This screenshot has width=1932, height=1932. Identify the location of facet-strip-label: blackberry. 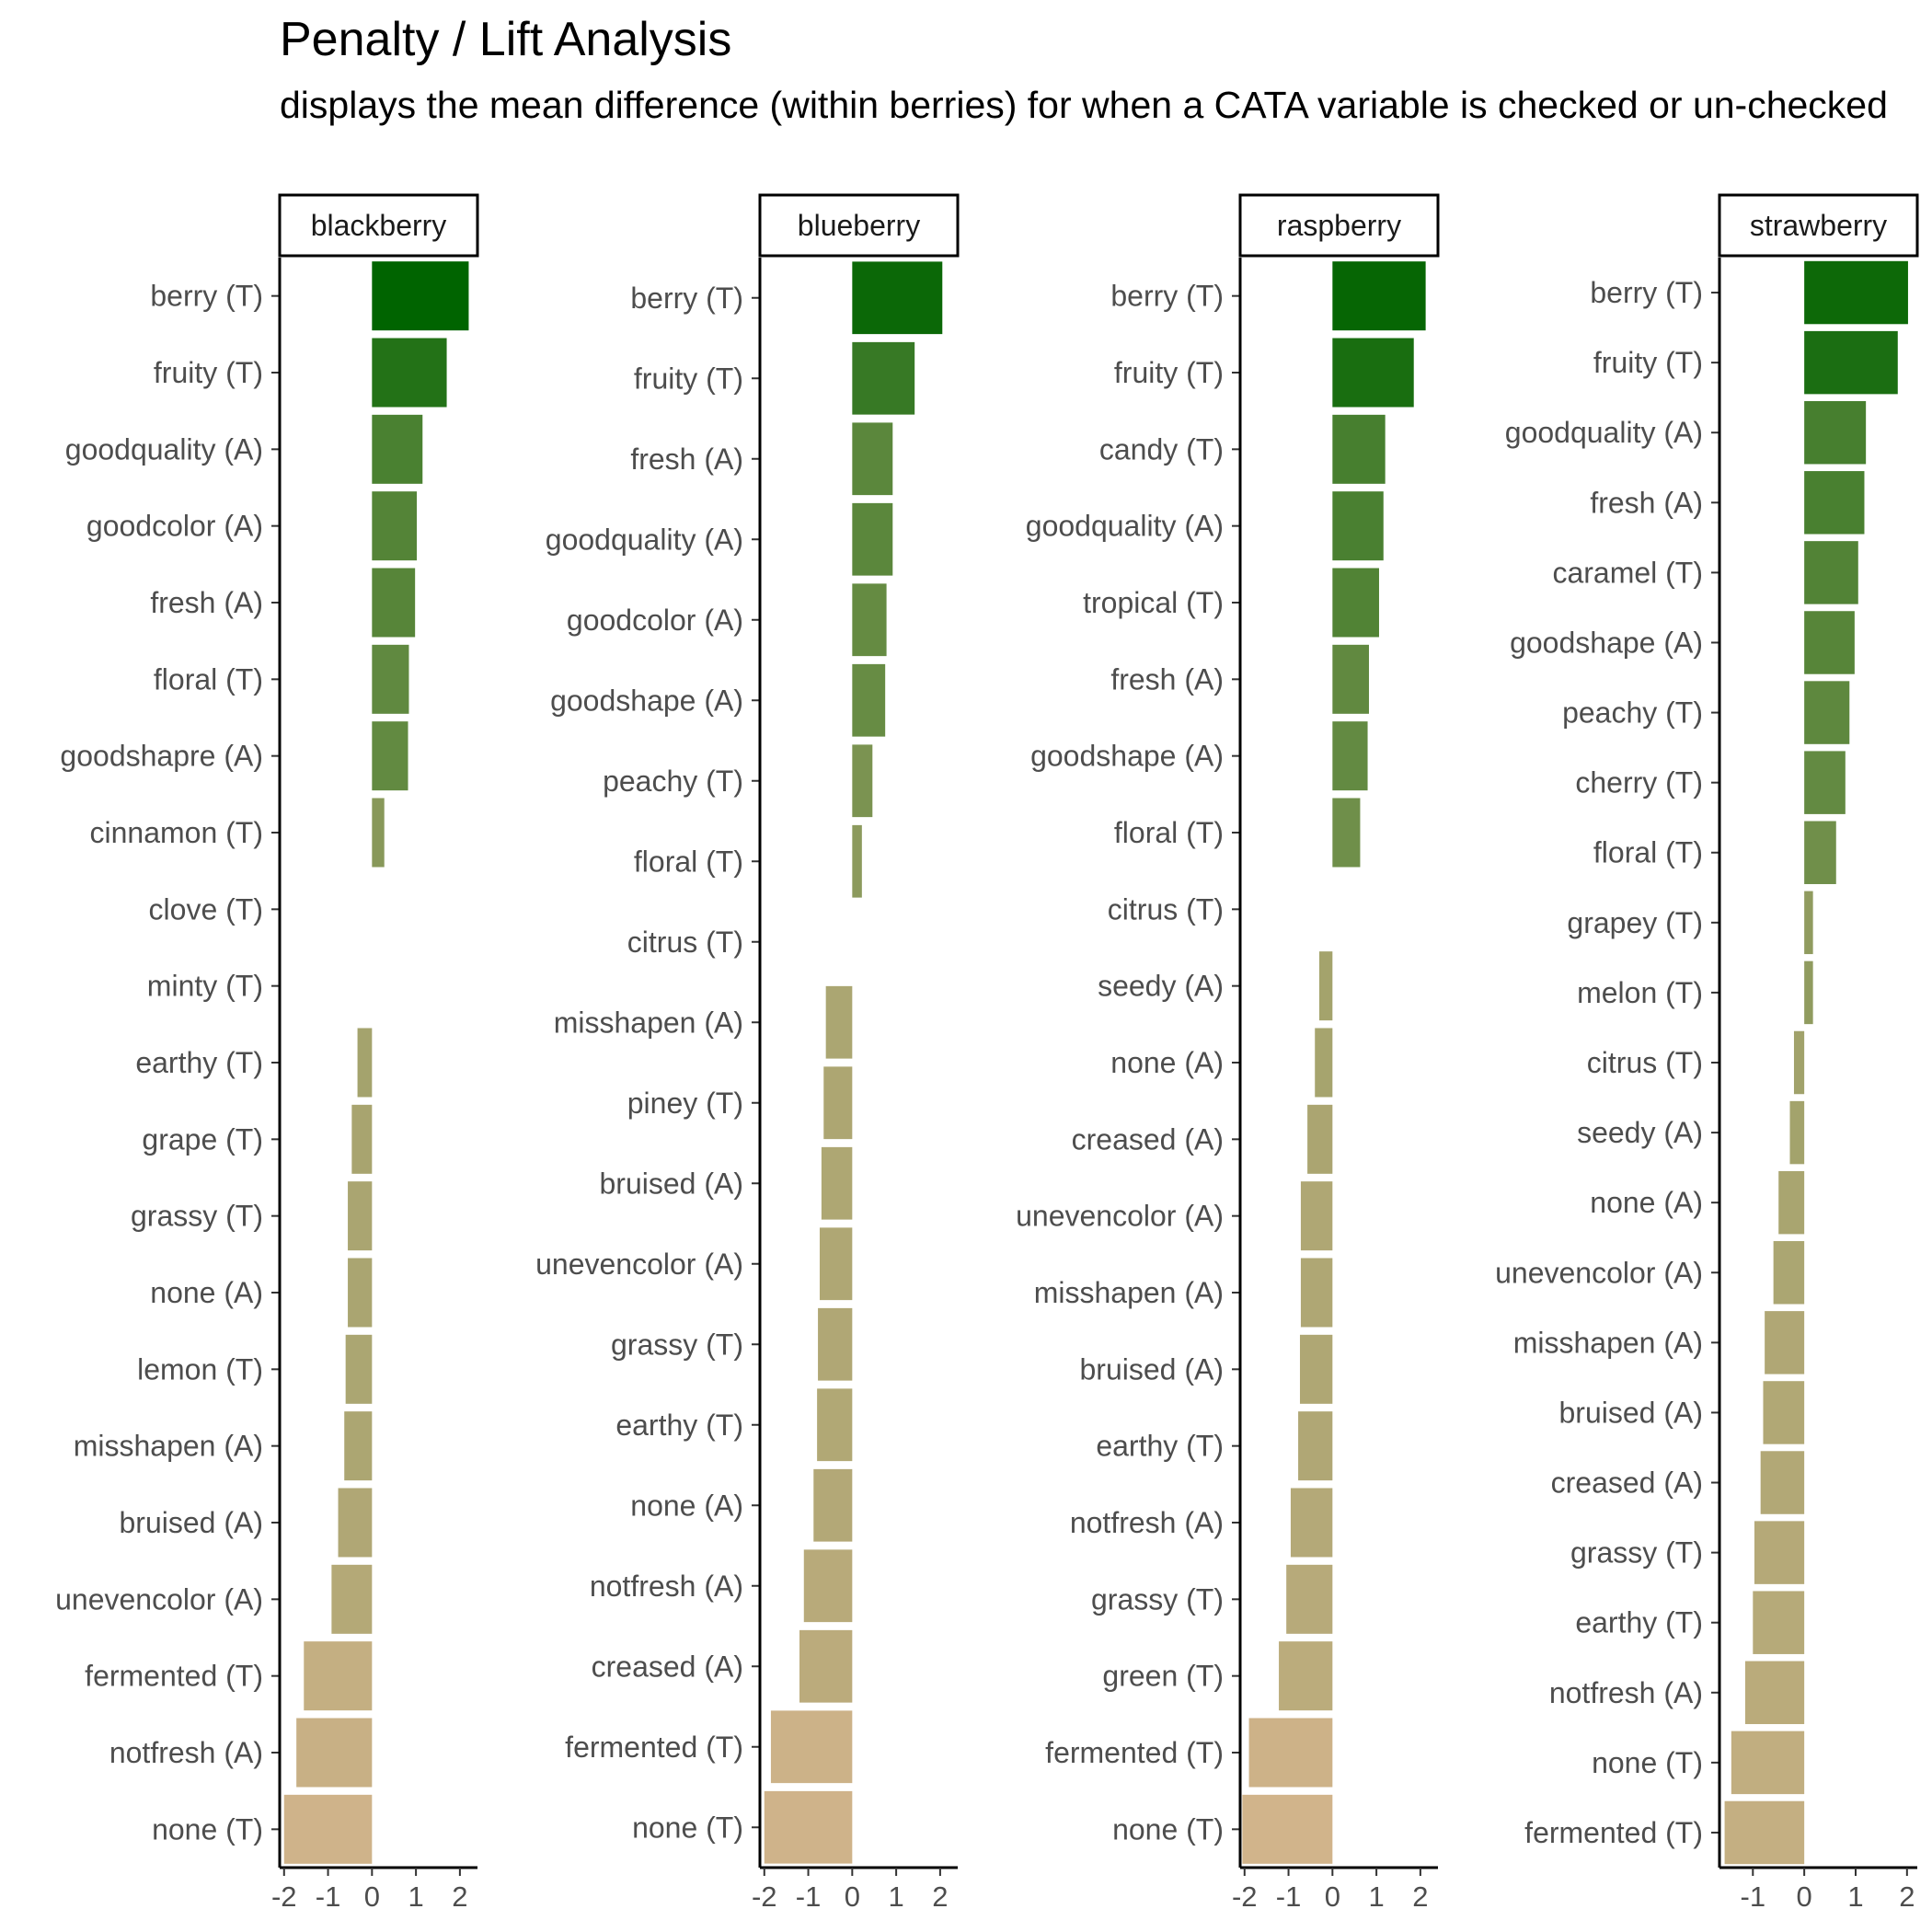
(379, 225).